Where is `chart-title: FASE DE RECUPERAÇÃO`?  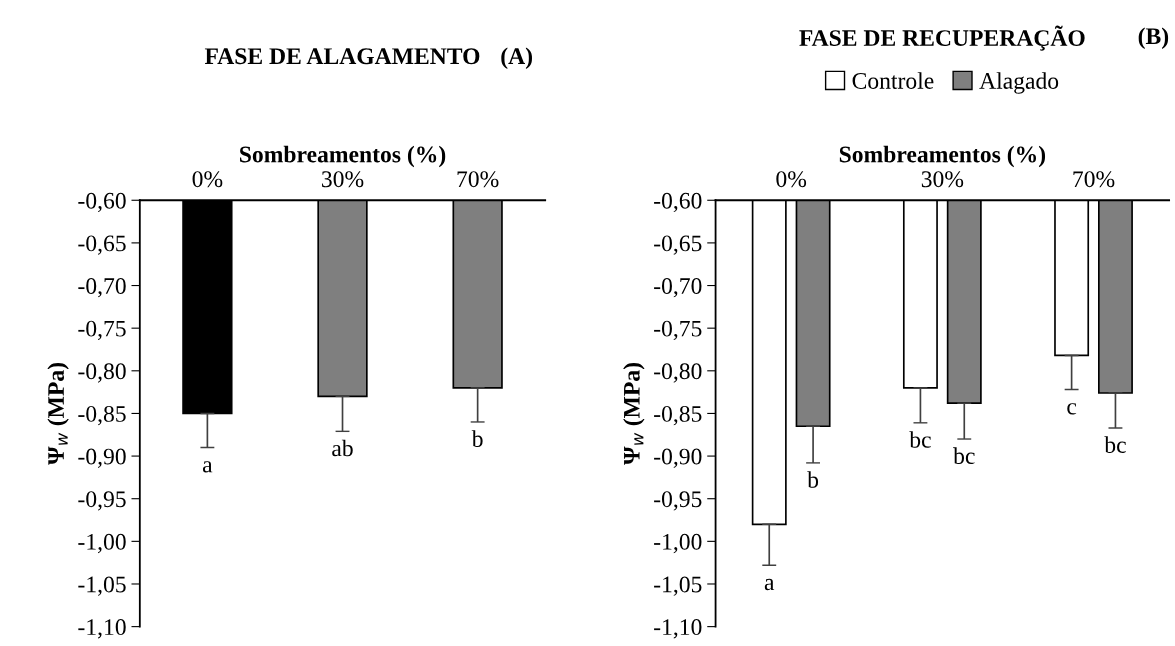
chart-title: FASE DE RECUPERAÇÃO is located at coordinates (942, 38).